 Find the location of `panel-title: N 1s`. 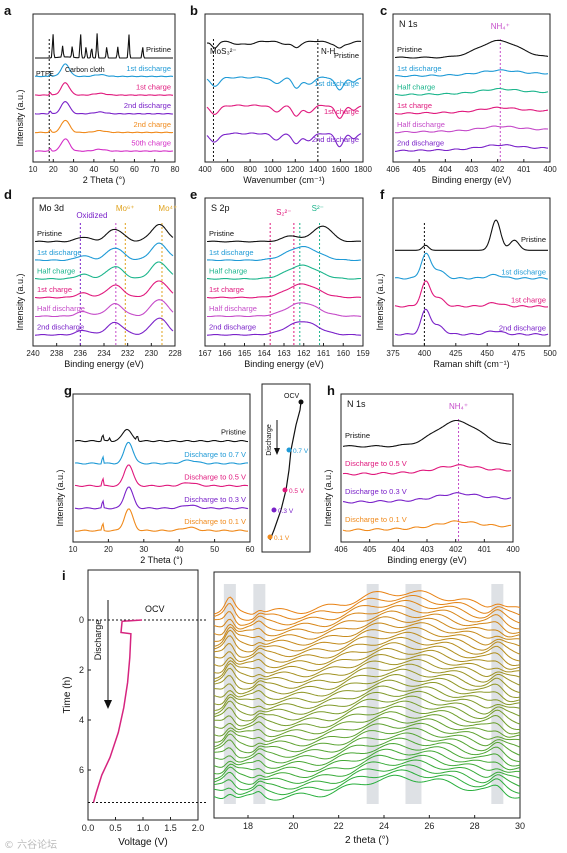

panel-title: N 1s is located at coordinates (408, 24).